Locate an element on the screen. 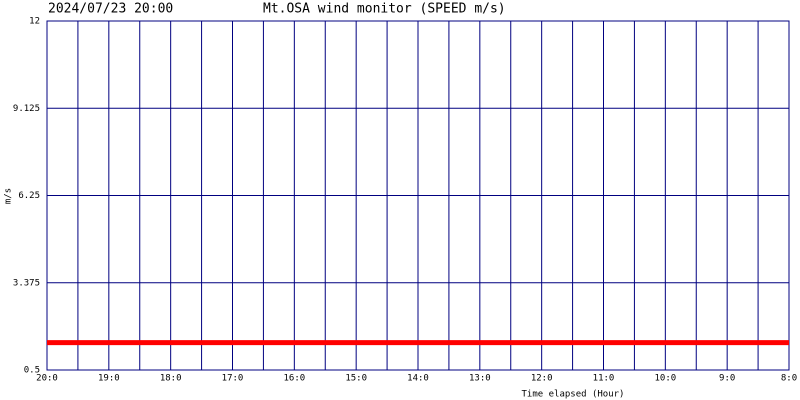 This screenshot has width=800, height=400. y-tick-label: 12 is located at coordinates (34, 22).